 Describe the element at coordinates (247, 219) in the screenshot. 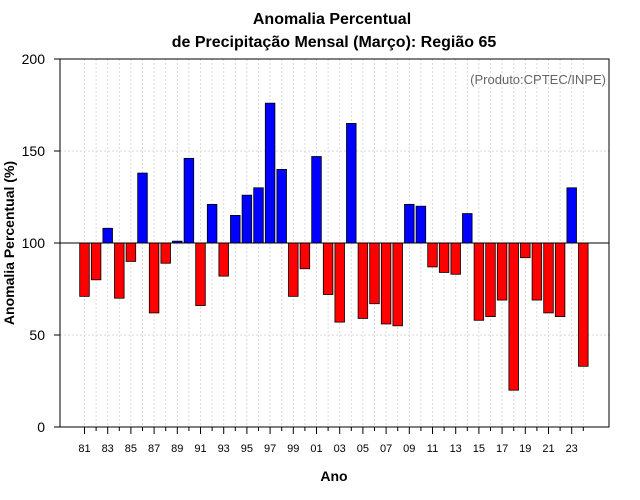

I see `bar-1995` at that location.